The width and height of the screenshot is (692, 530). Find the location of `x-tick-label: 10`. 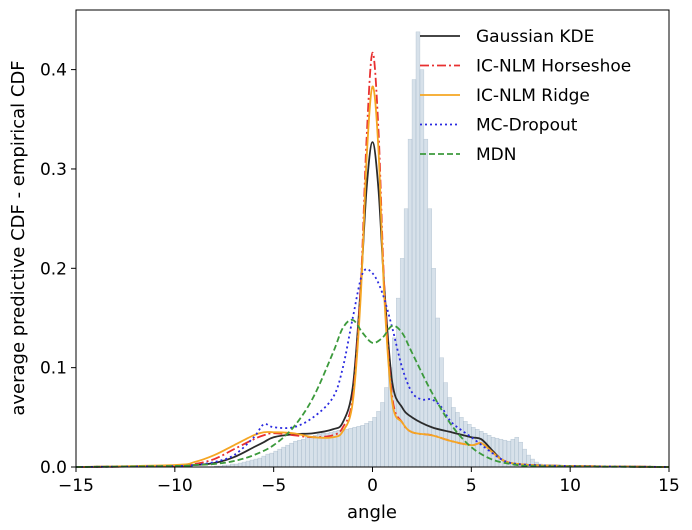

x-tick-label: 10 is located at coordinates (570, 486).